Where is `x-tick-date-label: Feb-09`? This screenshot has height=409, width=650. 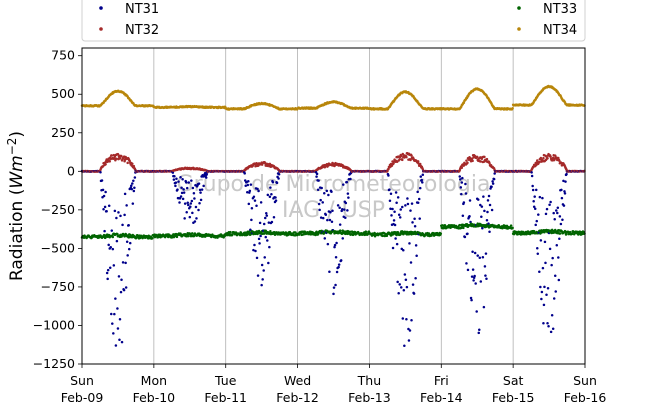
x-tick-date-label: Feb-09 is located at coordinates (82, 397).